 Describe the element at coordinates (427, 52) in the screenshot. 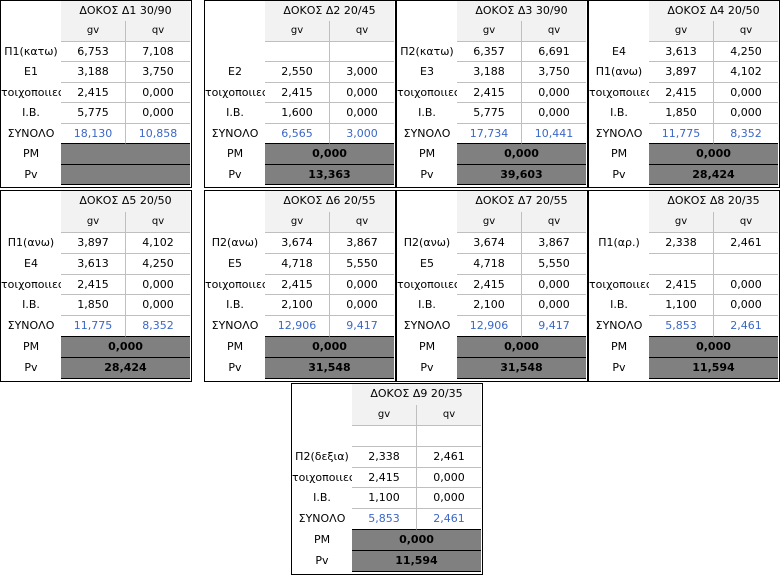

I see `load-label: Π2(κατω)` at that location.